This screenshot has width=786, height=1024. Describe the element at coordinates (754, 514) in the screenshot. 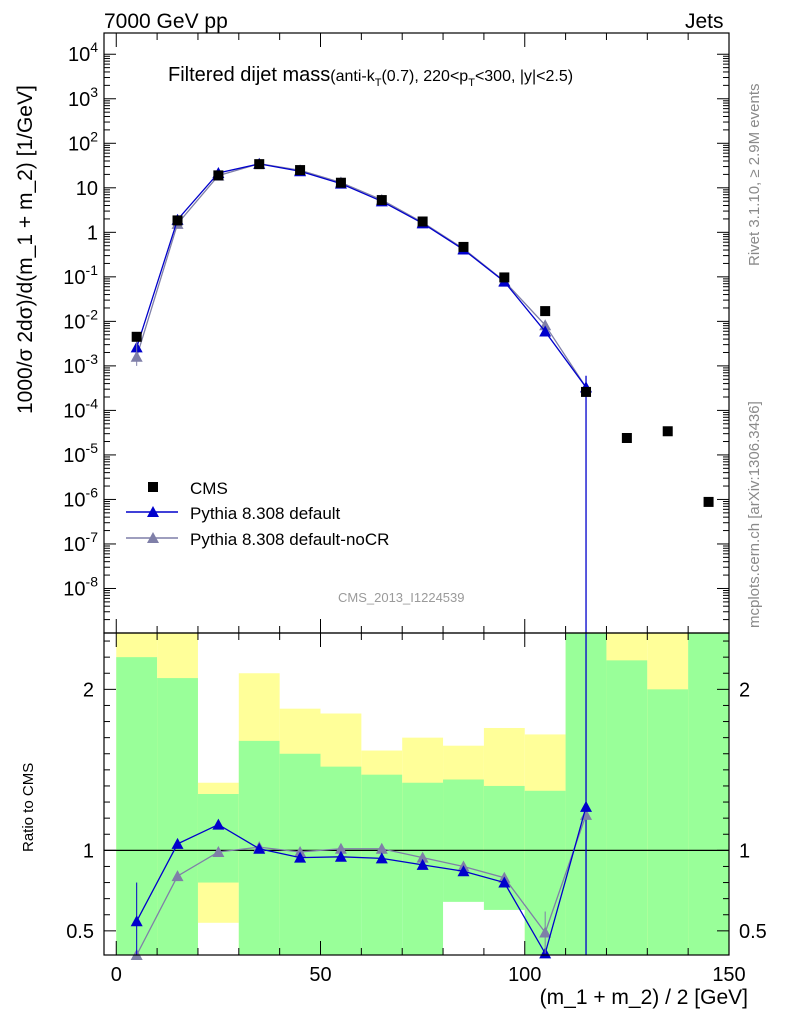

I see `mcplots-label: mcplots.cern.ch [arXiv:1306.3436]` at that location.